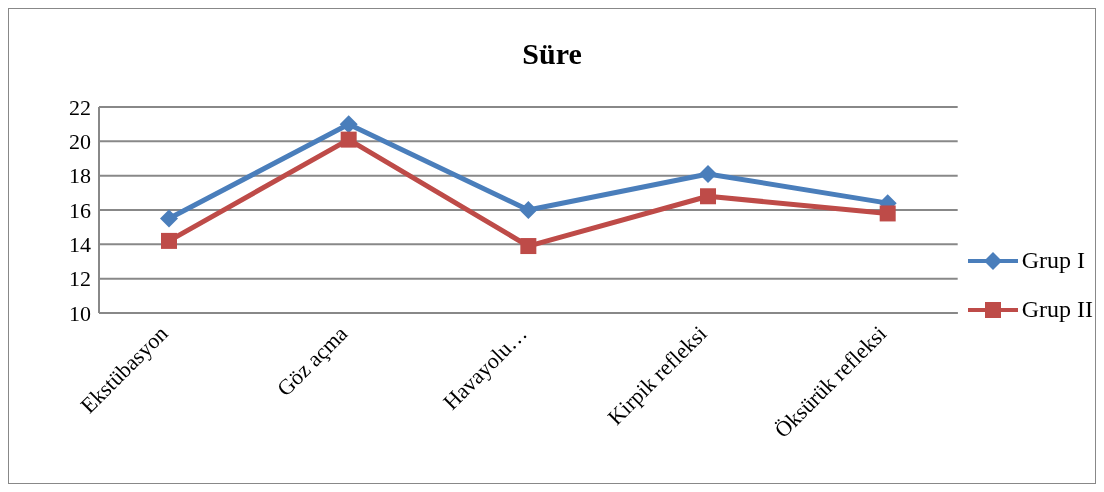 The height and width of the screenshot is (492, 1104). Describe the element at coordinates (80, 142) in the screenshot. I see `y-tick-label: 20` at that location.